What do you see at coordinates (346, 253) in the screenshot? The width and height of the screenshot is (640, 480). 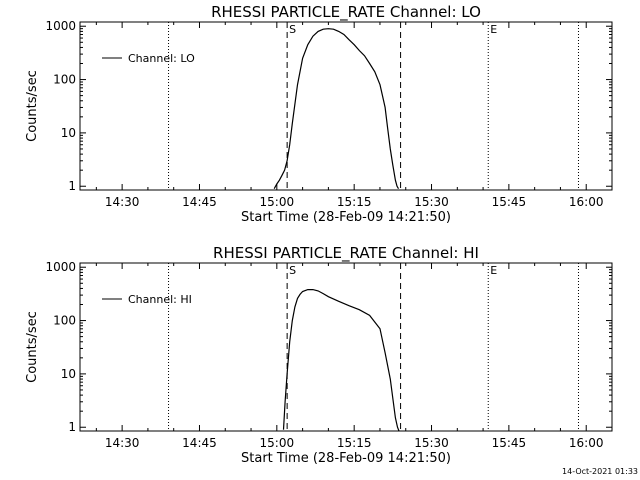 I see `chart-title: RHESSI PARTICLE_RATE Channel: HI` at bounding box center [346, 253].